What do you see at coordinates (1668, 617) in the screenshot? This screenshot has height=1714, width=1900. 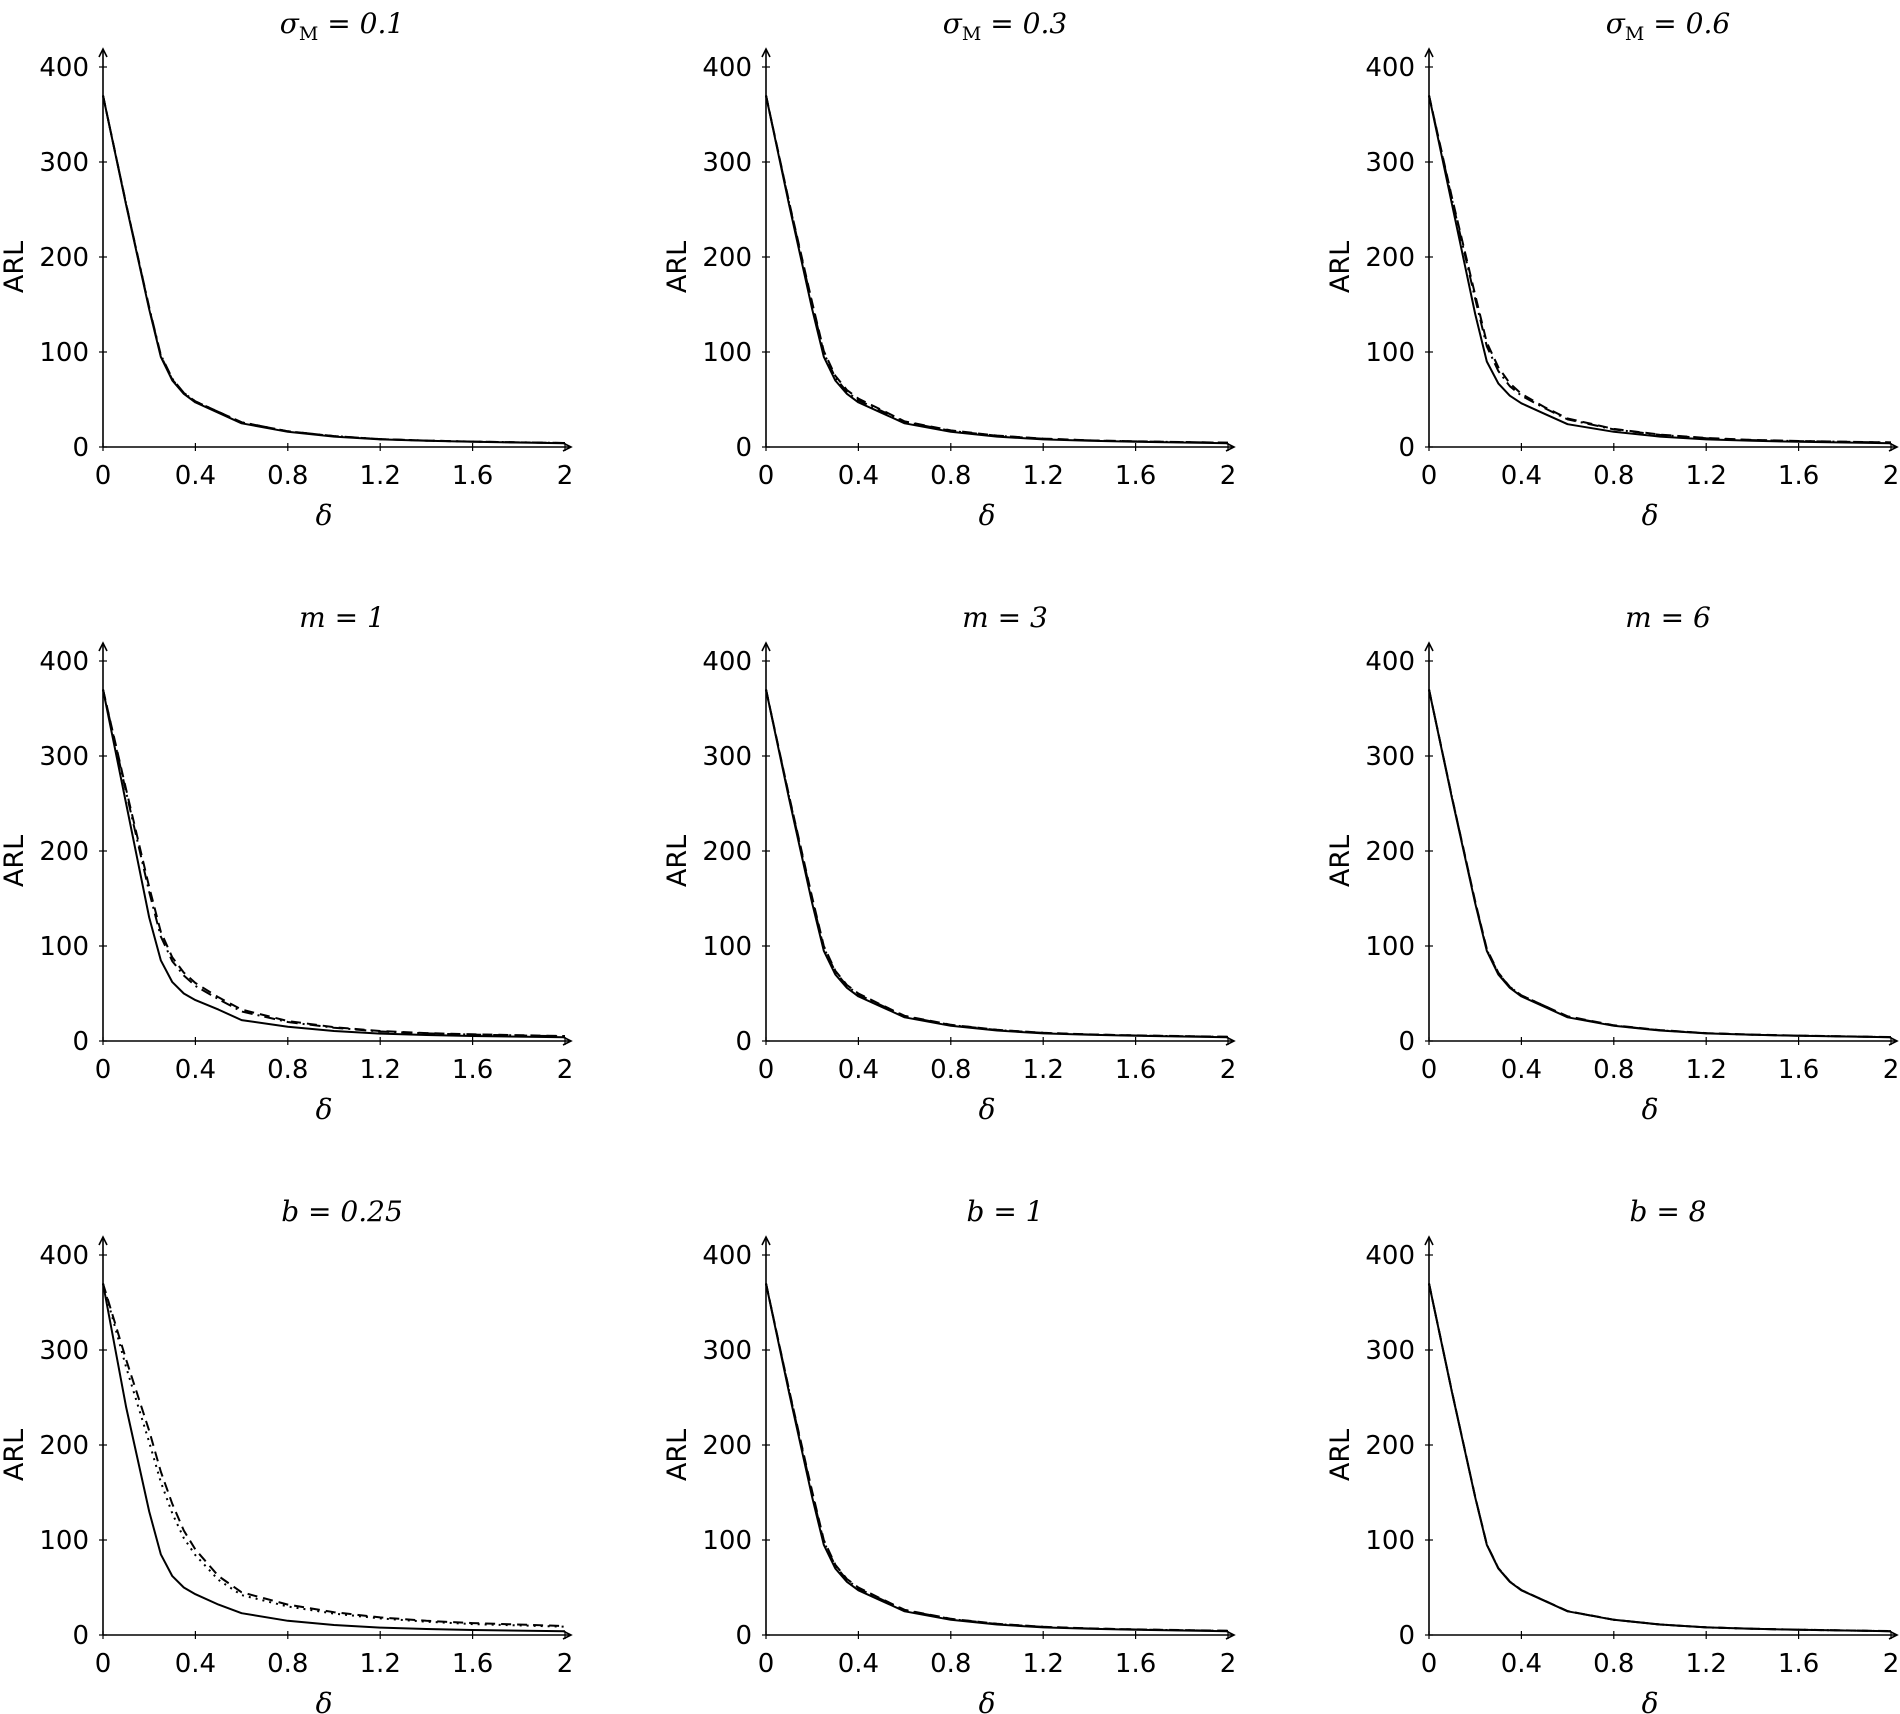 I see `panel-title: m = 6` at bounding box center [1668, 617].